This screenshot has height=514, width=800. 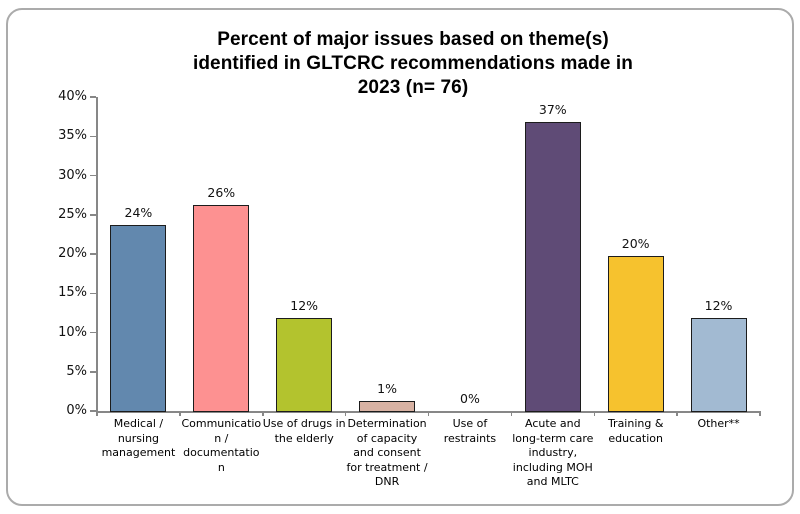 I want to click on x-category-label: Use of drugs in the elderly, so click(x=304, y=431).